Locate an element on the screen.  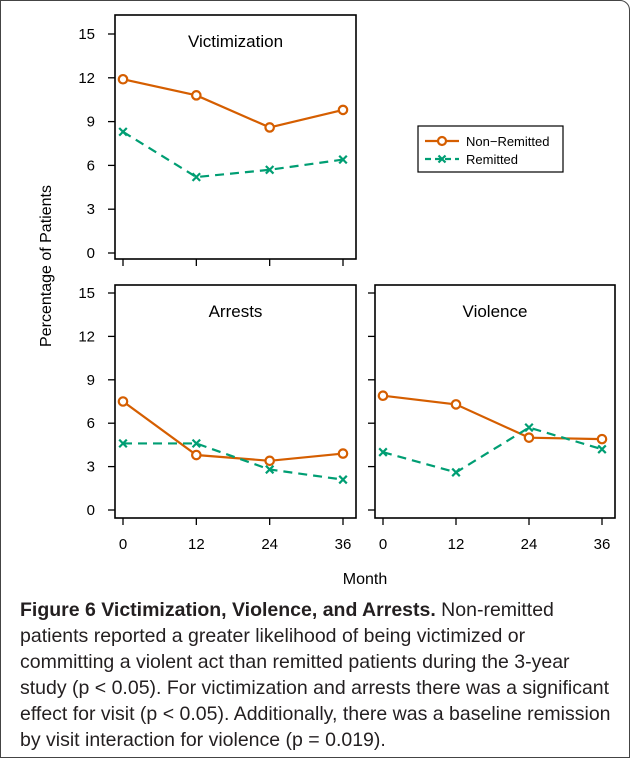
panel-title: Arrests is located at coordinates (236, 311).